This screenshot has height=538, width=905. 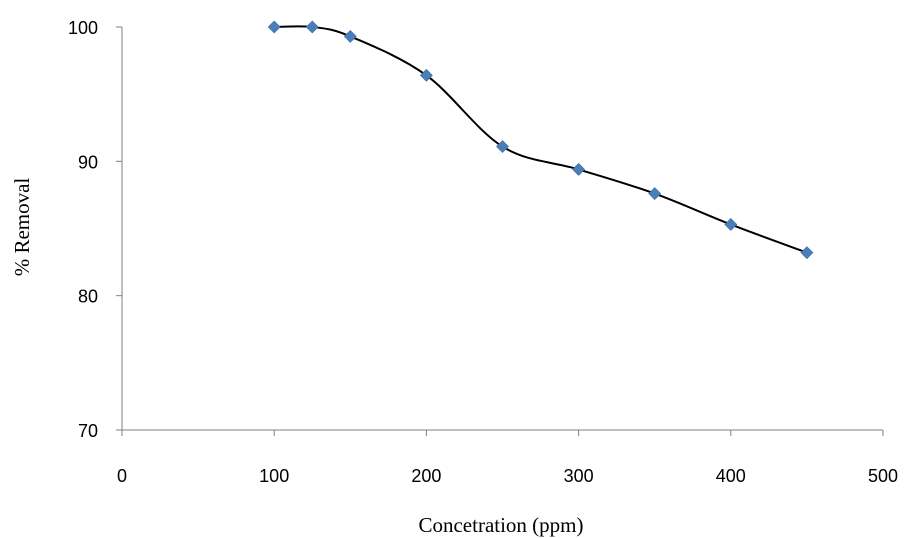 What do you see at coordinates (22, 227) in the screenshot?
I see `y-axis-title: % Removal` at bounding box center [22, 227].